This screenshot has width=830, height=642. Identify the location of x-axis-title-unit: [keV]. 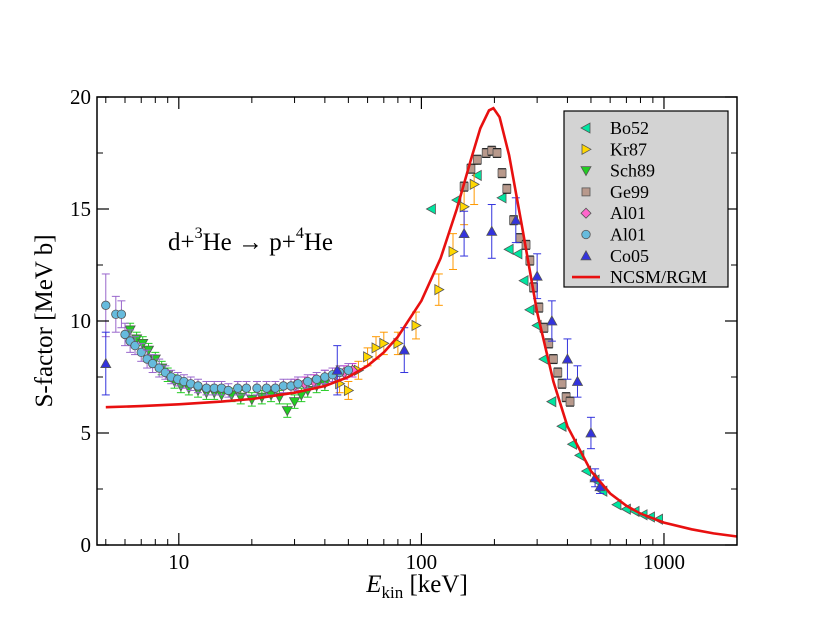
(435, 584).